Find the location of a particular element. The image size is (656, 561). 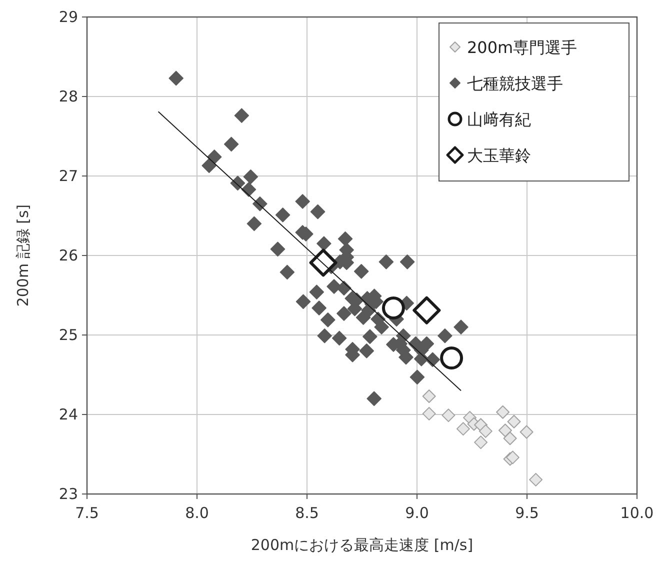

y-axis-title: 200m 記録 [s] is located at coordinates (23, 255).